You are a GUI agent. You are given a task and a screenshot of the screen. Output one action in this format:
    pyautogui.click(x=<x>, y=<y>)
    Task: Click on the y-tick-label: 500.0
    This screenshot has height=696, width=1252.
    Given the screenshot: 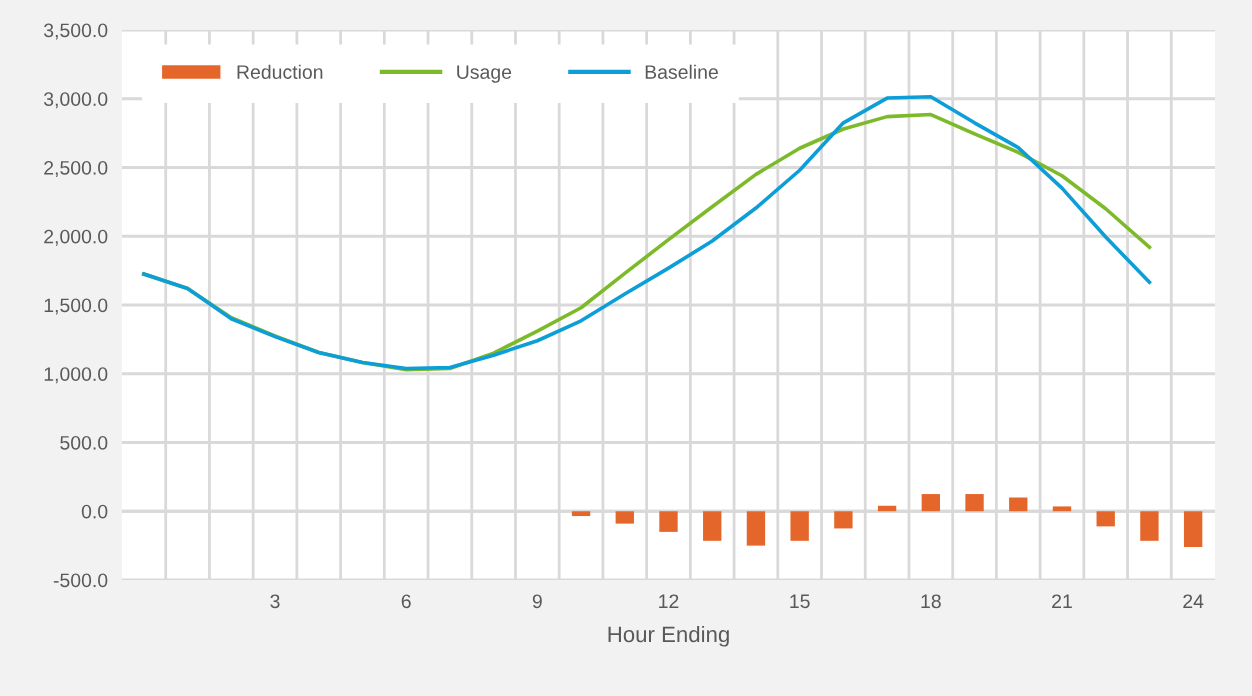 What is the action you would take?
    pyautogui.click(x=84, y=442)
    